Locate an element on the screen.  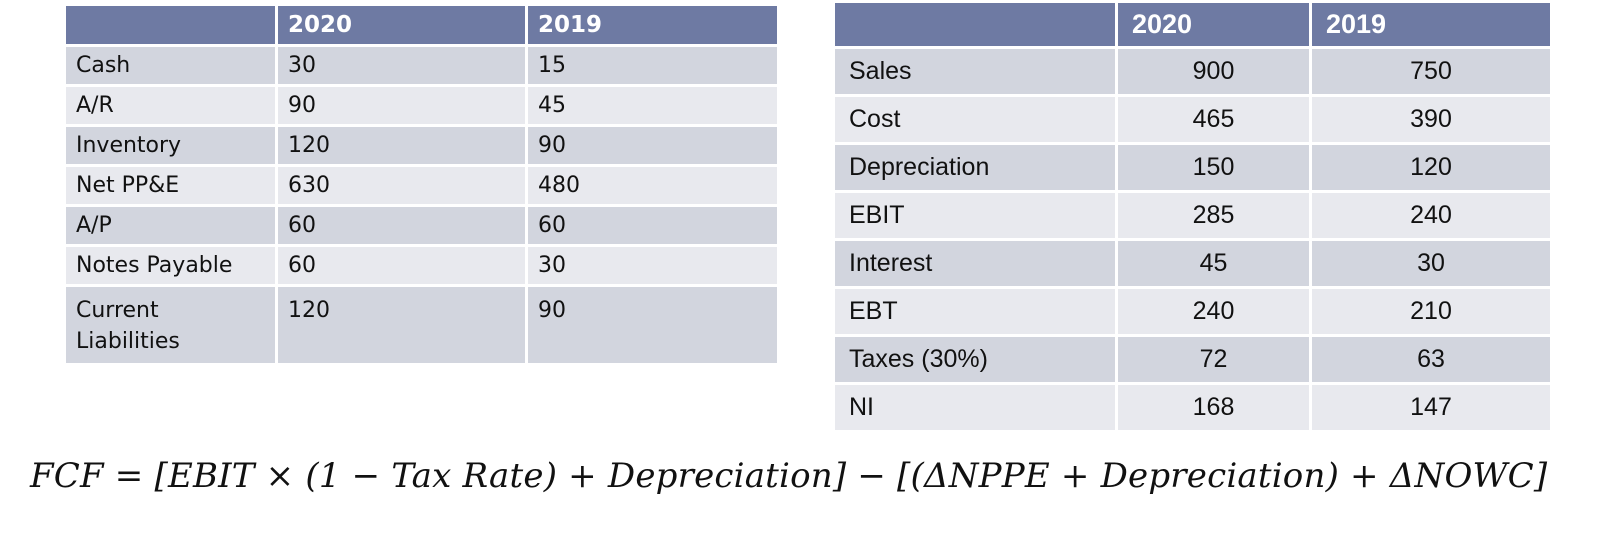
value-2019: 45 is located at coordinates (652, 105).